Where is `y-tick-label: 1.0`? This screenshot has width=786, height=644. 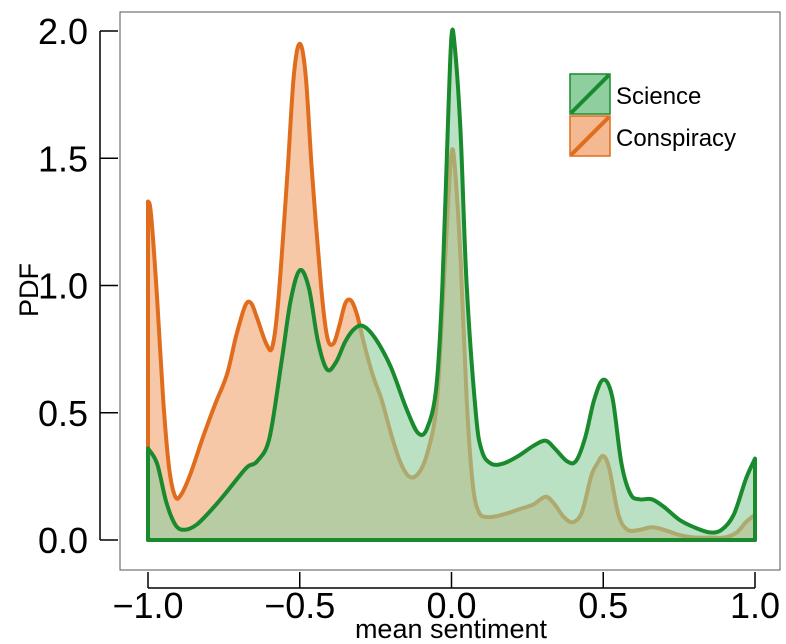
y-tick-label: 1.0 is located at coordinates (63, 286).